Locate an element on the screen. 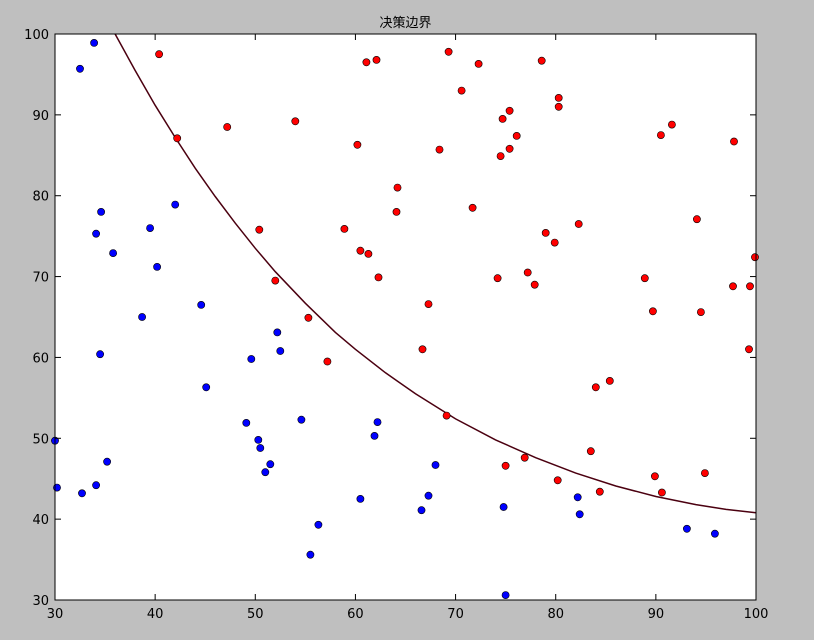  y-tick-label: 80 is located at coordinates (40, 197).